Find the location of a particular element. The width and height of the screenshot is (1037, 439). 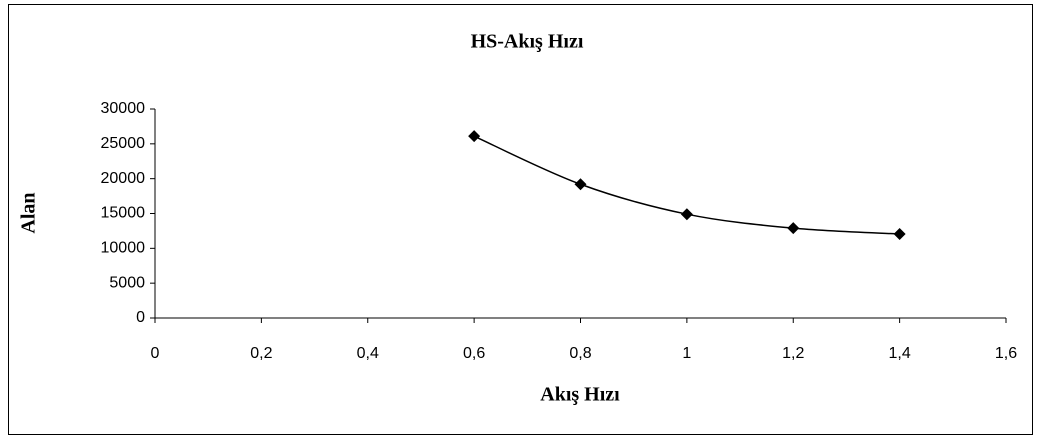

x-tick-label: 0,8 is located at coordinates (580, 353).